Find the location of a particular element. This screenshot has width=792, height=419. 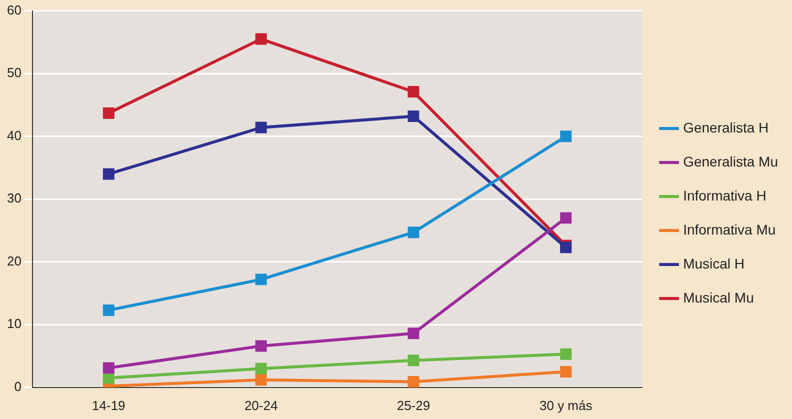

y-tick-label: 0 is located at coordinates (18, 386).